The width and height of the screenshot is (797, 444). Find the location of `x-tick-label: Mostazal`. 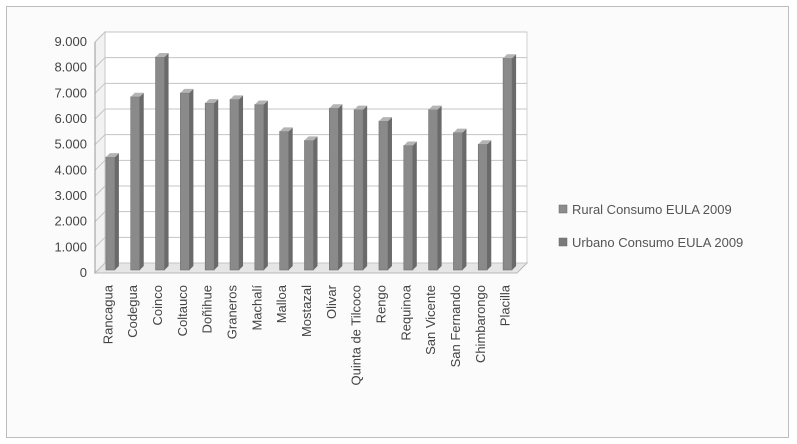

x-tick-label: Mostazal is located at coordinates (306, 311).